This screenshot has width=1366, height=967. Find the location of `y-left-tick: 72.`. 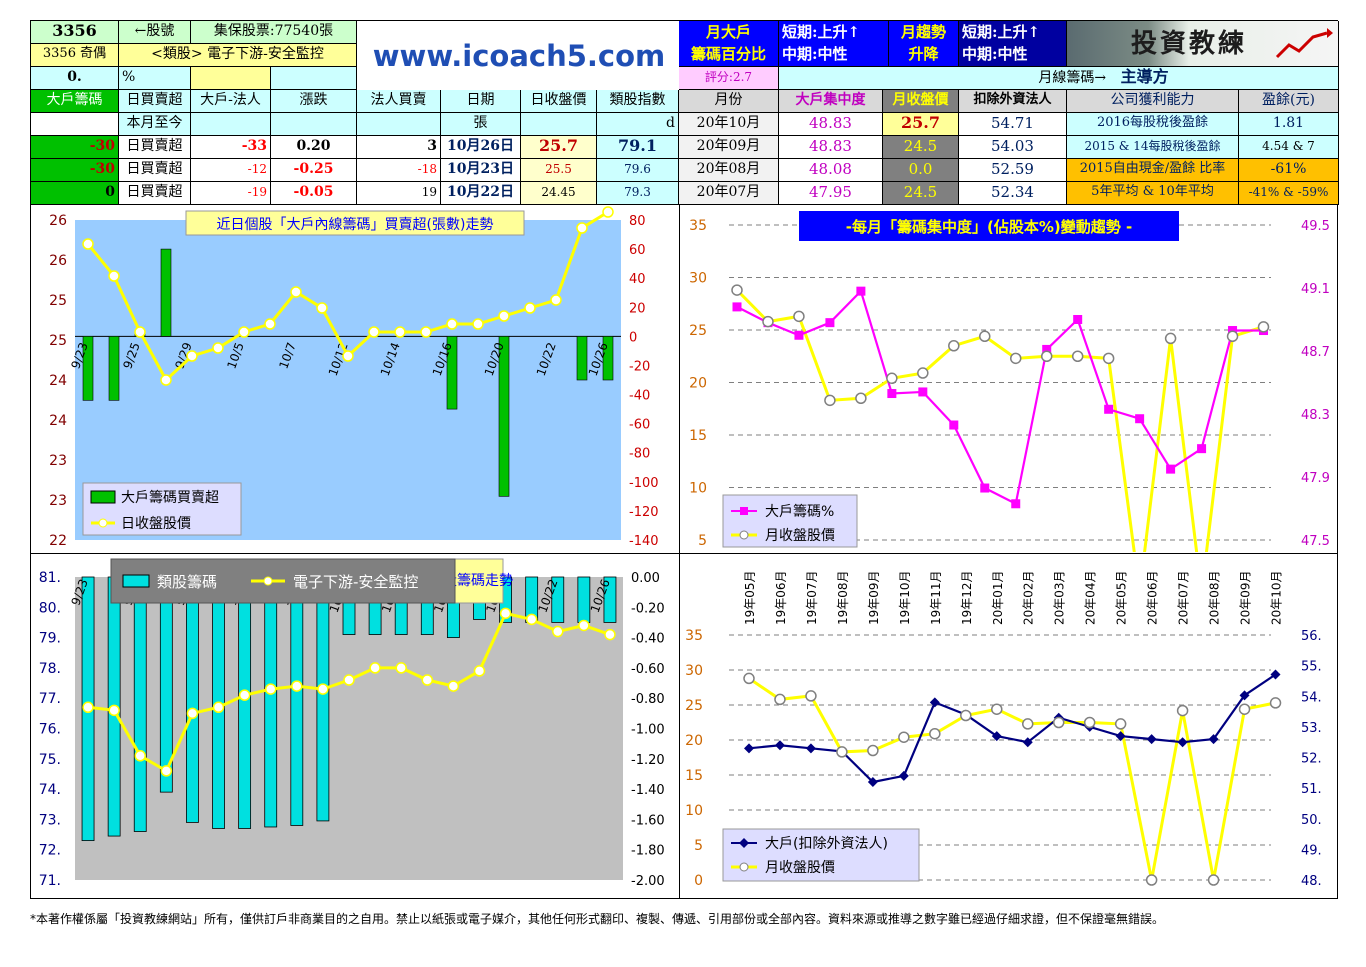

y-left-tick: 72. is located at coordinates (50, 851).